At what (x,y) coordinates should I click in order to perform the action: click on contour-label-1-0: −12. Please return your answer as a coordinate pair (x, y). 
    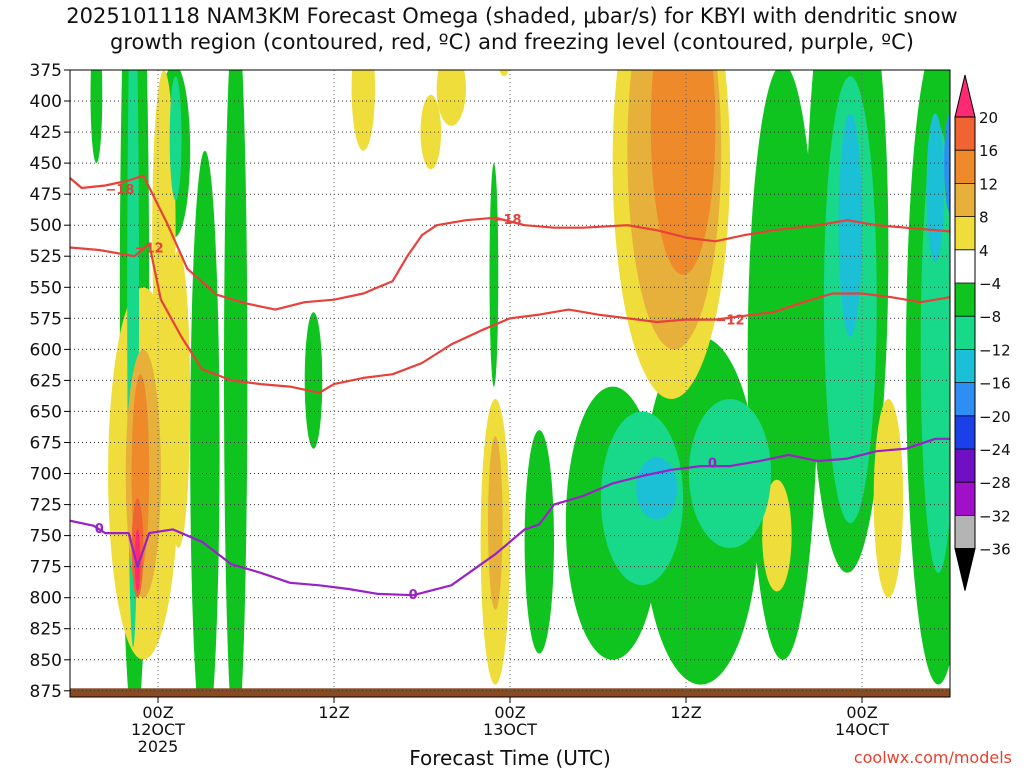
    Looking at the image, I should click on (149, 249).